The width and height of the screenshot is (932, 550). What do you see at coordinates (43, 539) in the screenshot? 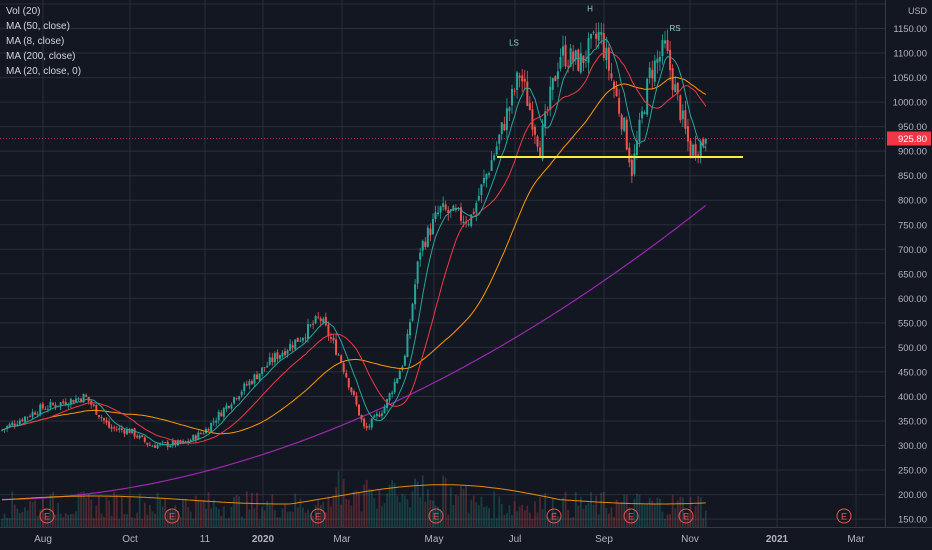
I see `time-tick-label: Aug` at bounding box center [43, 539].